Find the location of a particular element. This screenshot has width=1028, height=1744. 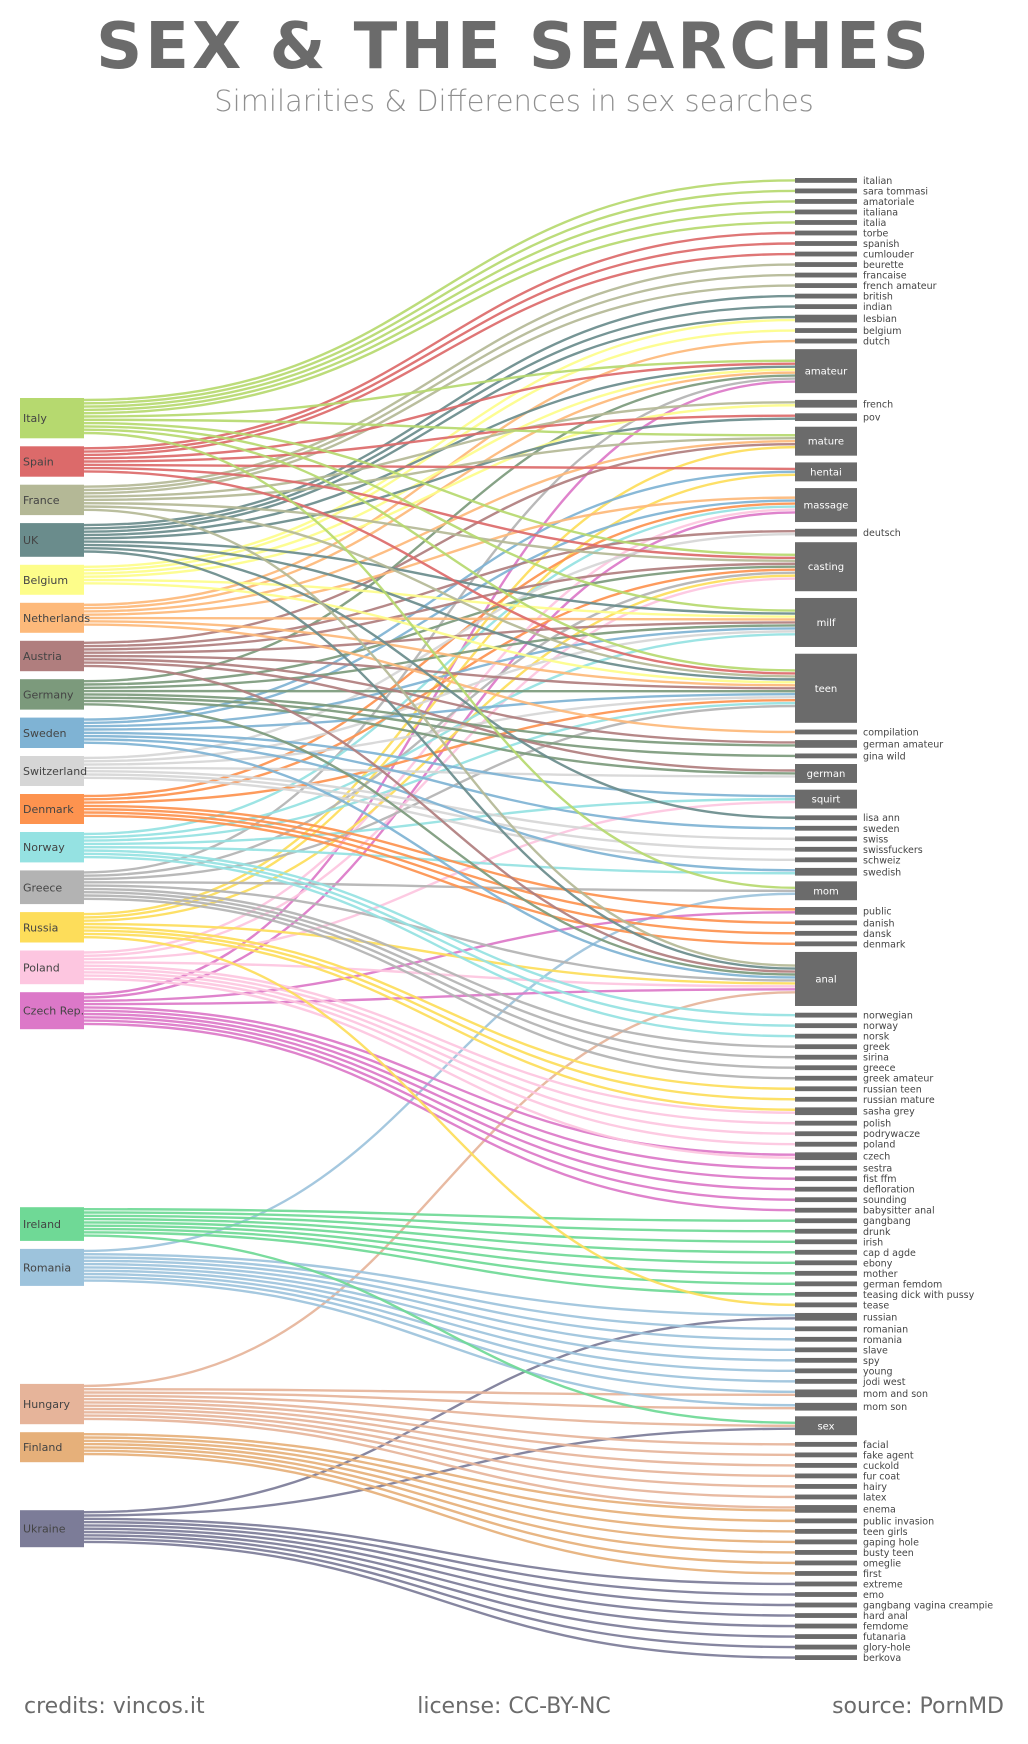

term-node-swiss is located at coordinates (826, 839).